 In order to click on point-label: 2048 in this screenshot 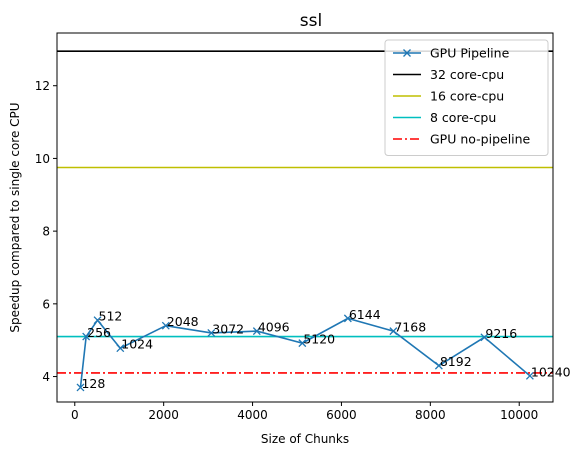, I will do `click(183, 321)`.